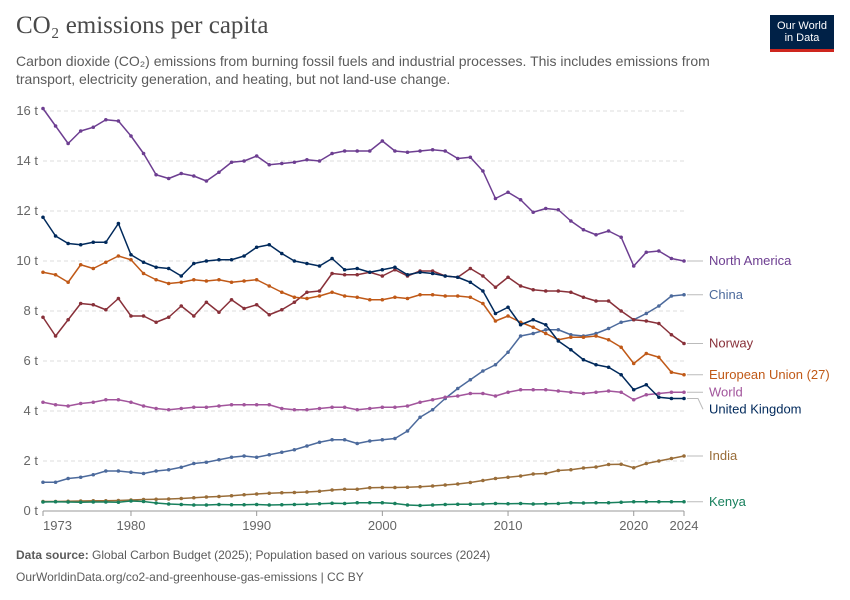  What do you see at coordinates (470, 393) in the screenshot?
I see `data-point-world-2007` at bounding box center [470, 393].